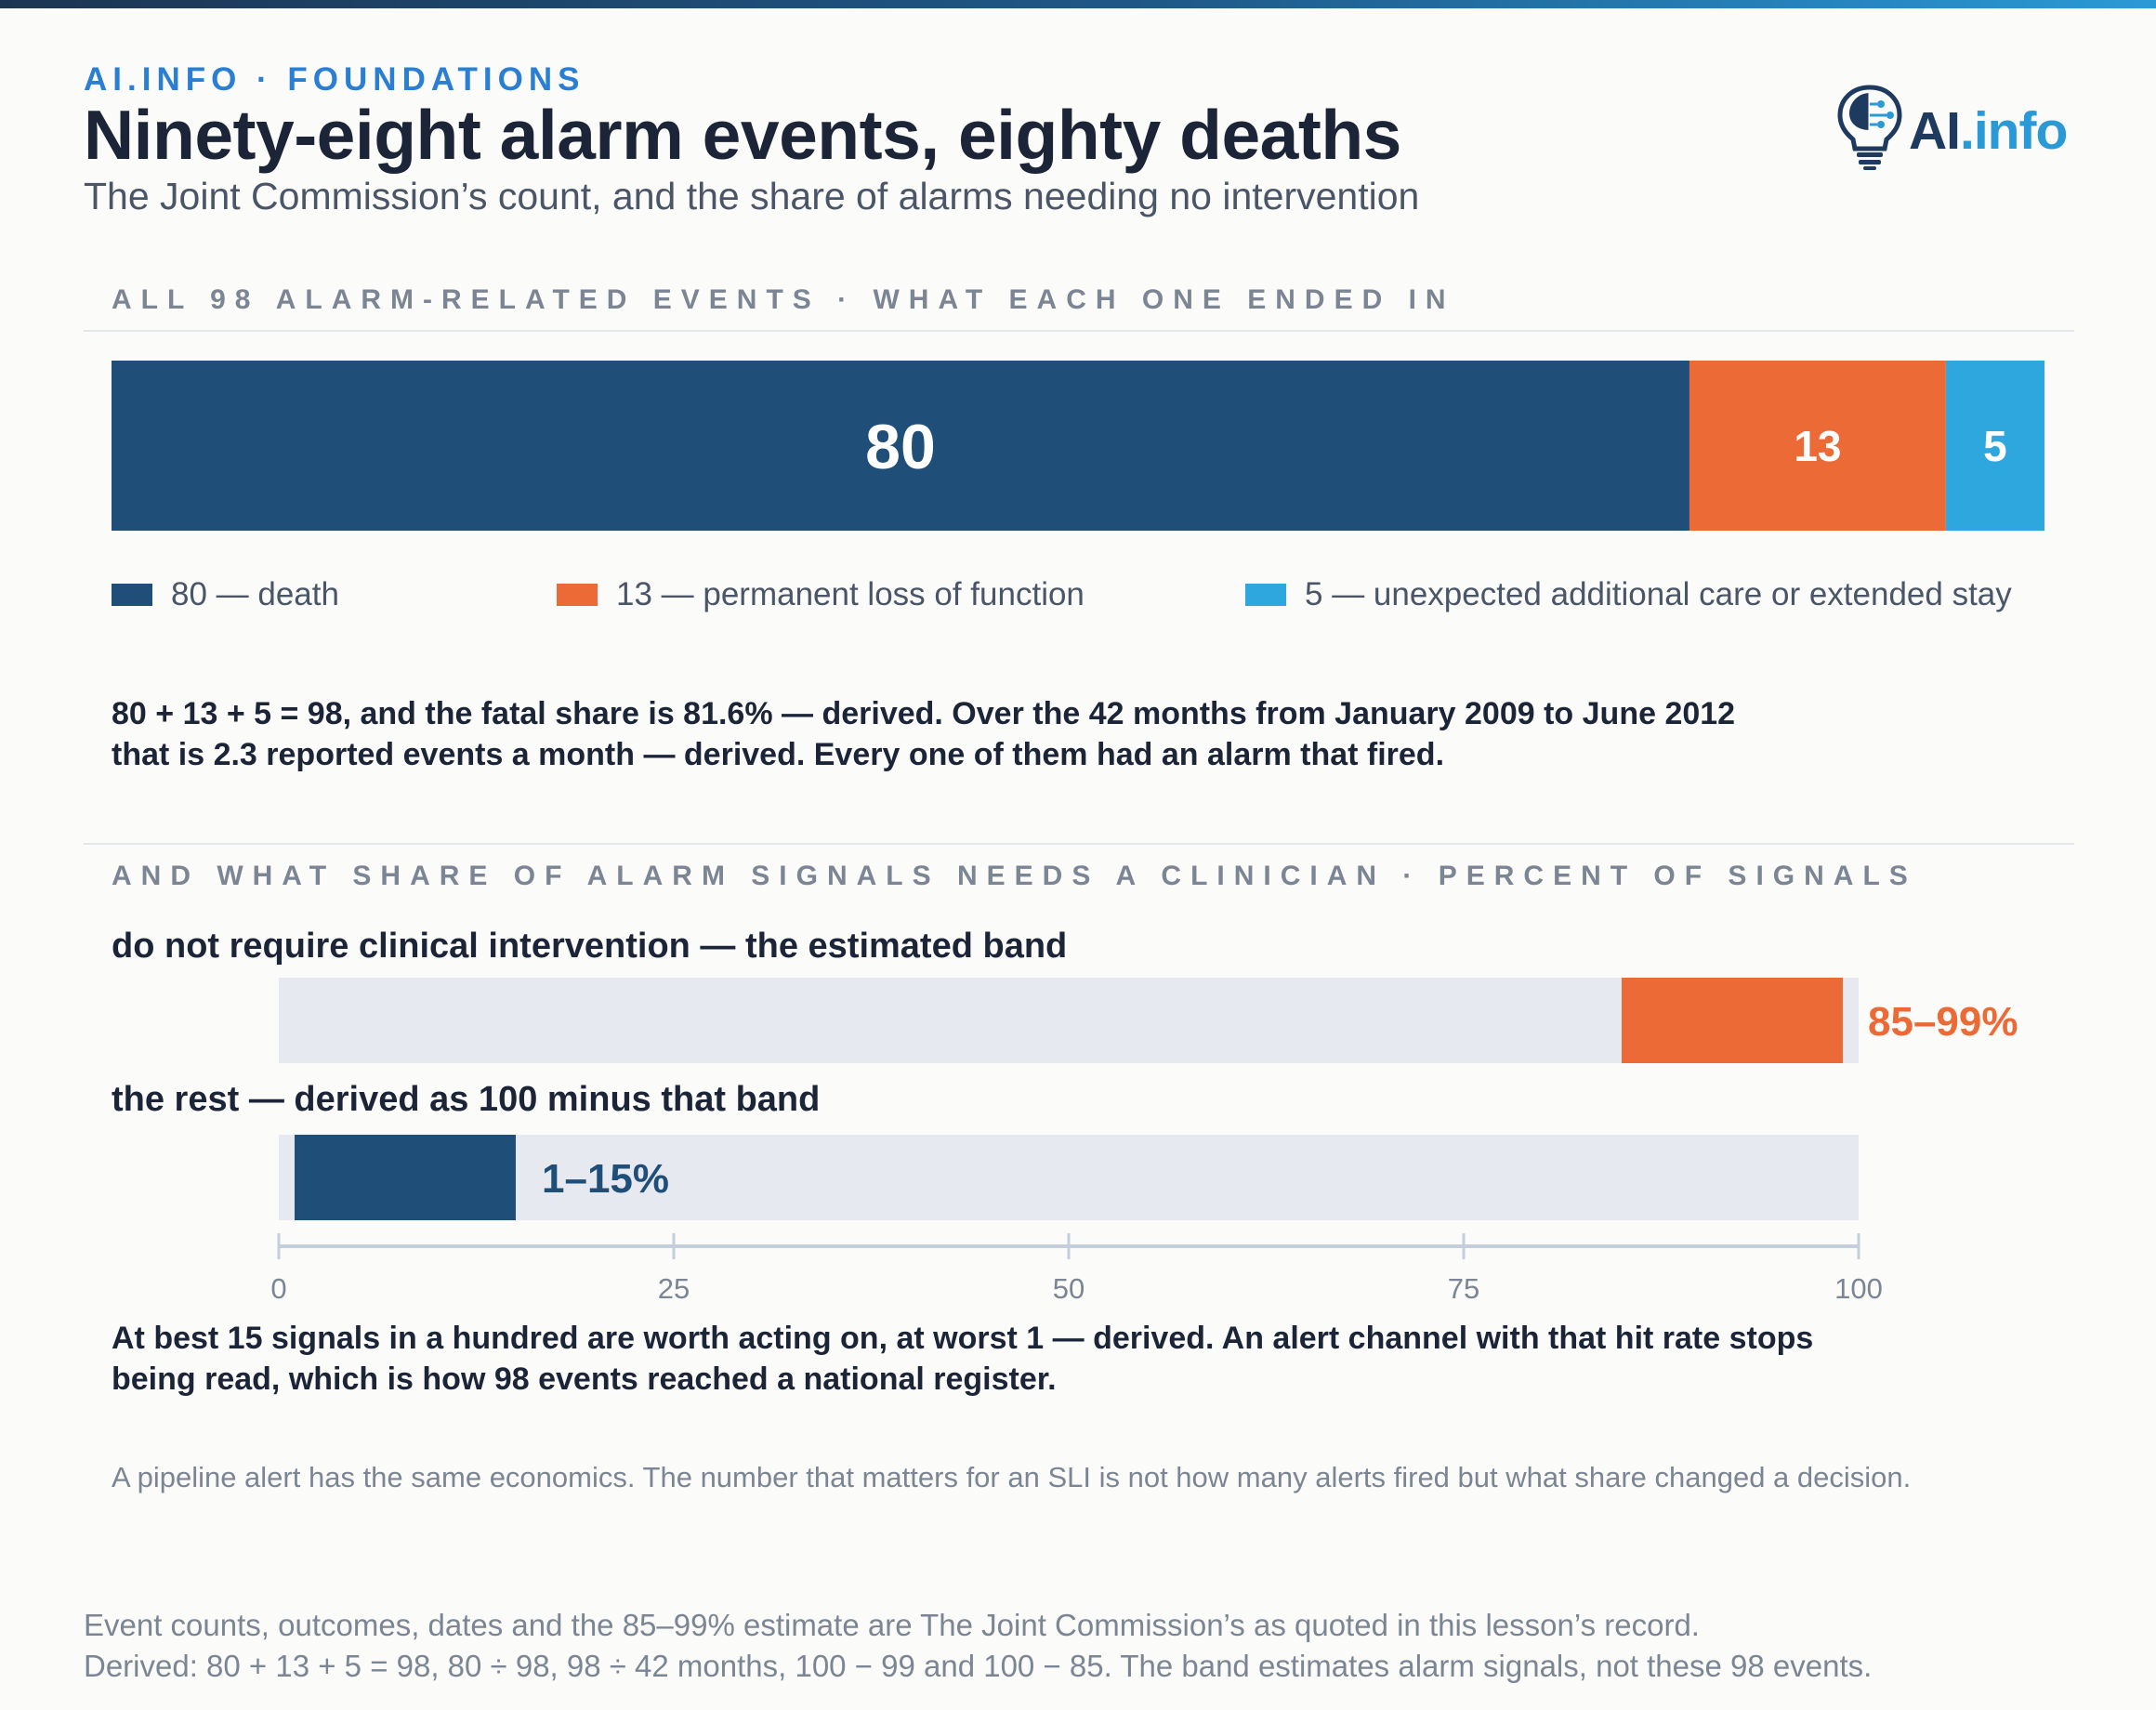 The width and height of the screenshot is (2156, 1710). What do you see at coordinates (278, 1288) in the screenshot?
I see `x-axis-tick-label: 0` at bounding box center [278, 1288].